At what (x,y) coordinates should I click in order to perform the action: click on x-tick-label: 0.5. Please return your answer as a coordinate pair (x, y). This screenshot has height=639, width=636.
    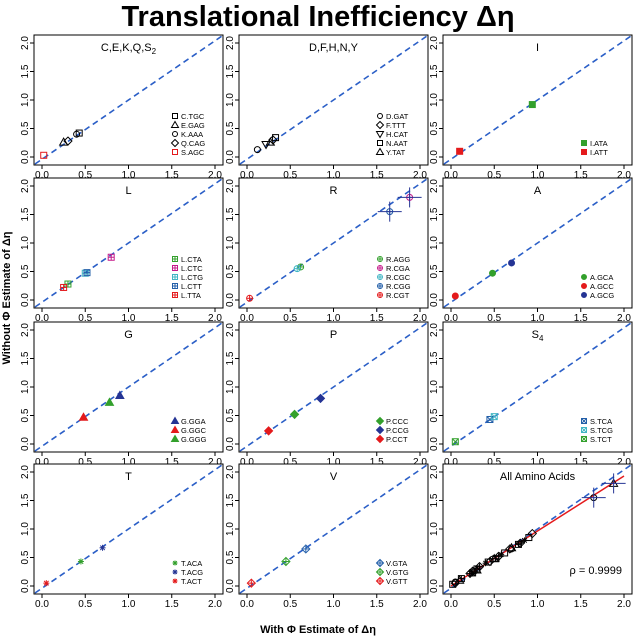
    Looking at the image, I should click on (290, 175).